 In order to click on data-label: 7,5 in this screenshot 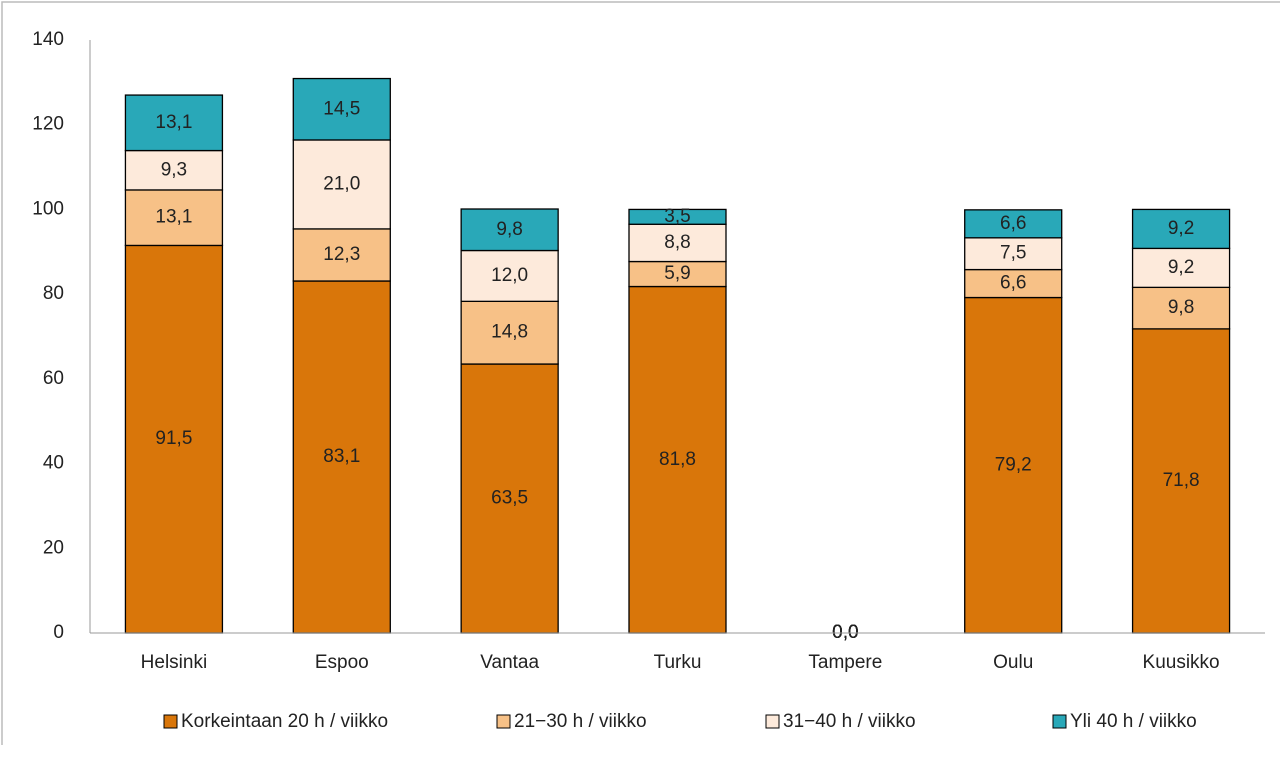, I will do `click(1013, 253)`.